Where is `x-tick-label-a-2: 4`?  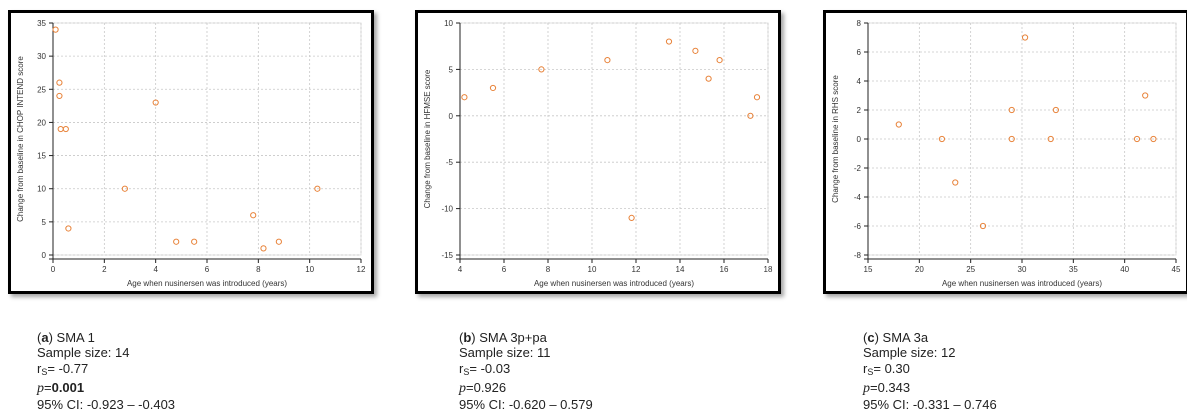 x-tick-label-a-2: 4 is located at coordinates (155, 269).